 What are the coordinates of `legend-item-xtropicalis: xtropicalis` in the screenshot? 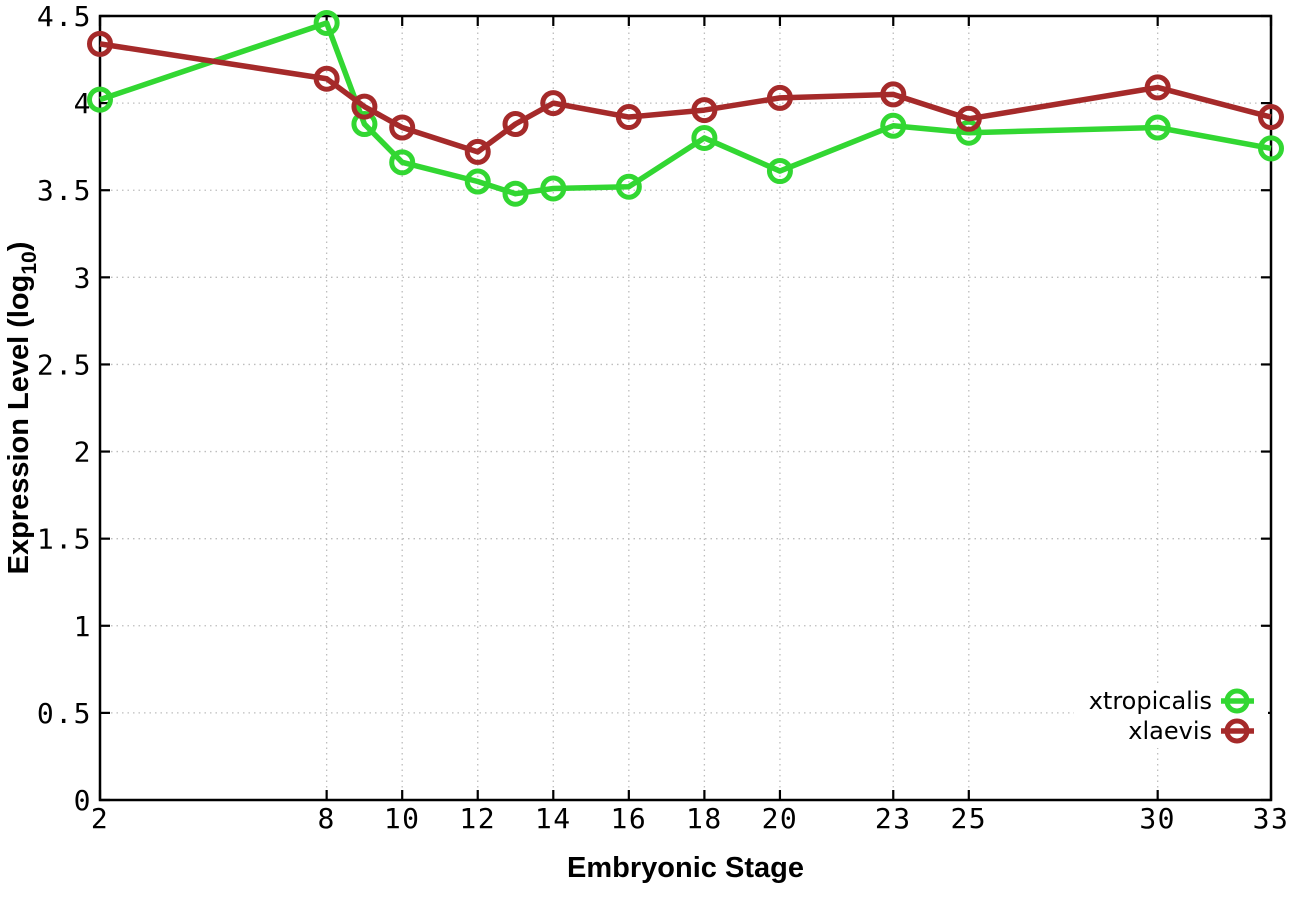 It's located at (1171, 701).